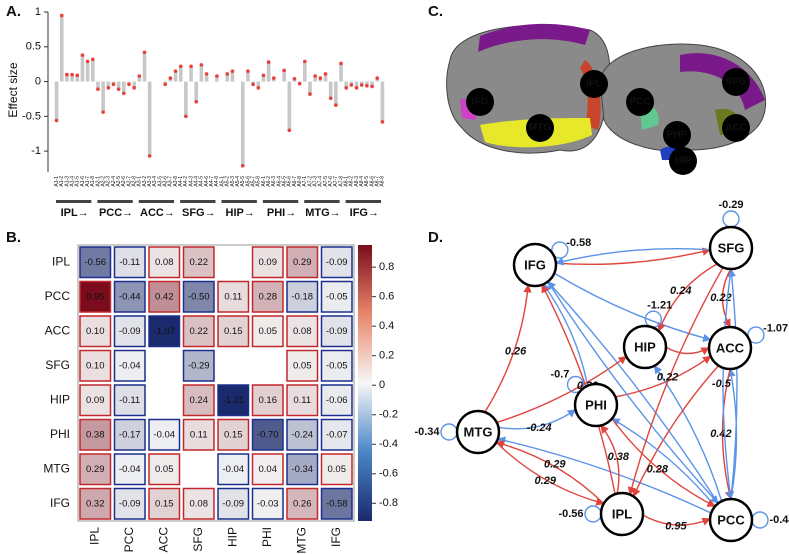 This screenshot has width=789, height=554. I want to click on cell-value: 0.09, so click(95, 400).